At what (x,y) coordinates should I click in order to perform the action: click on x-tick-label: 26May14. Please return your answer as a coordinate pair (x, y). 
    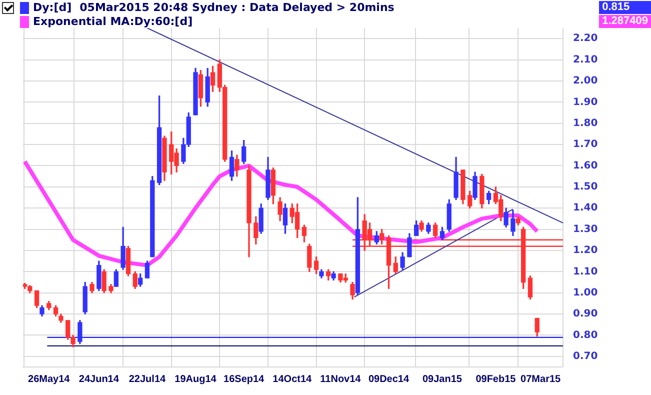
    Looking at the image, I should click on (49, 379).